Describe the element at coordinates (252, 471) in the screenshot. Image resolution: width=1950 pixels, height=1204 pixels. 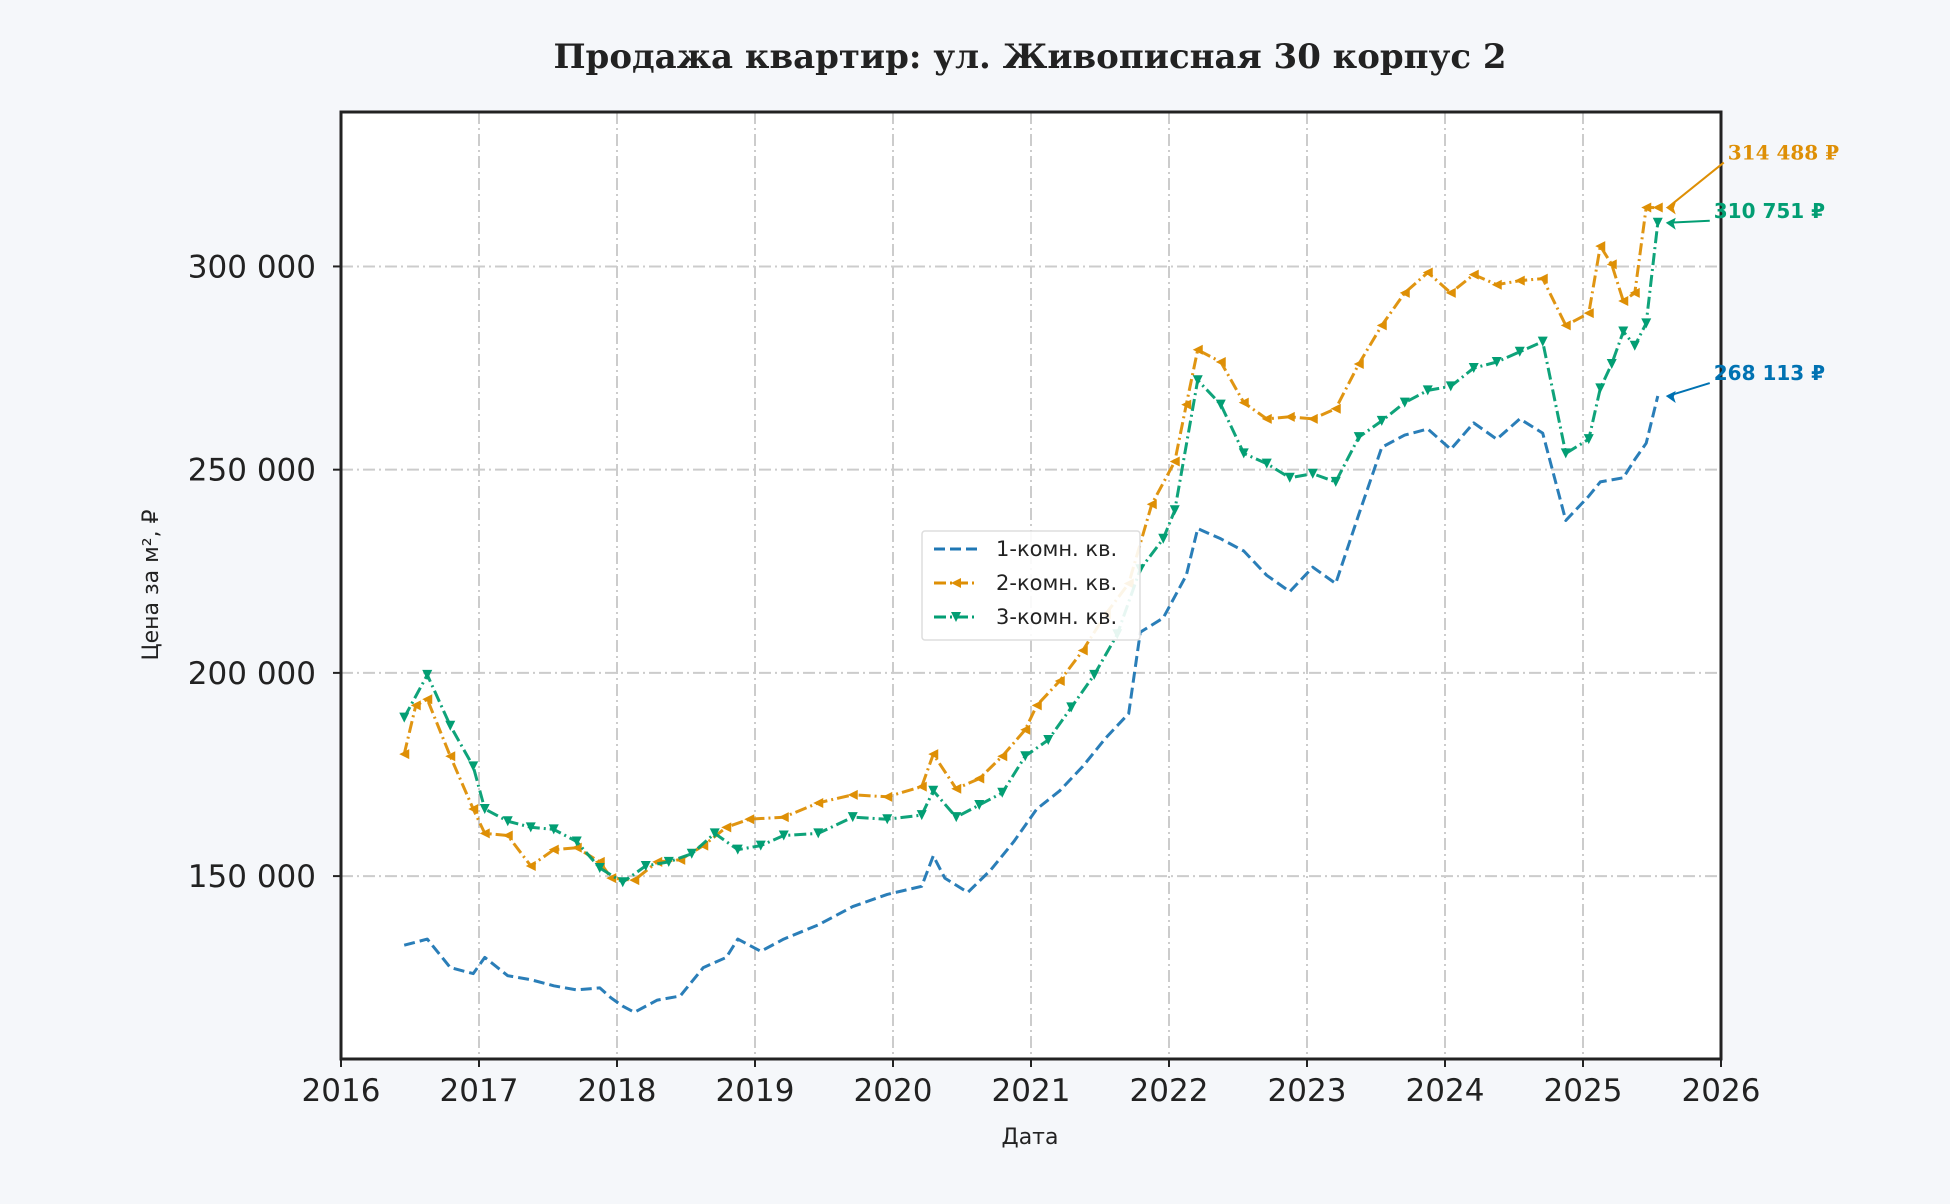
I see `y-tick-label: 250 000` at that location.